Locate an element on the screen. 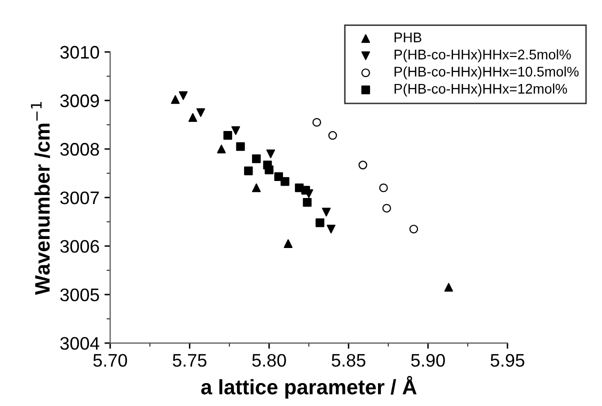  x-axis-title: a lattice parameter / Å is located at coordinates (309, 387).